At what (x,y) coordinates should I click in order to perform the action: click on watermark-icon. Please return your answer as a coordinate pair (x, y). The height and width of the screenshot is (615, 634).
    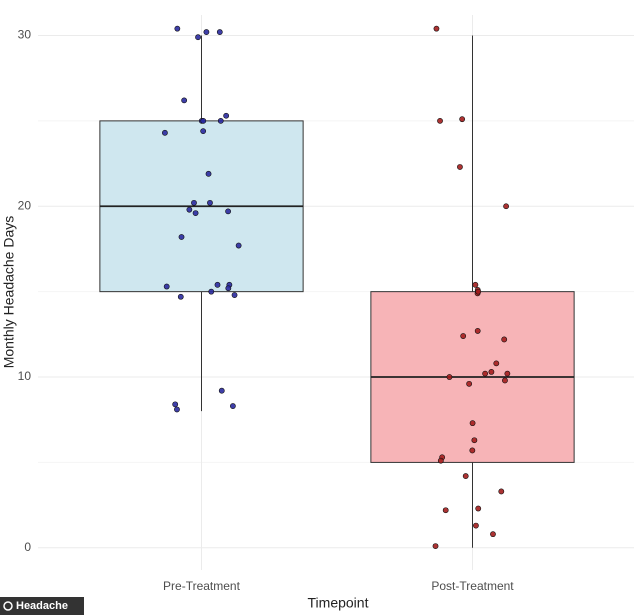
    Looking at the image, I should click on (8, 606).